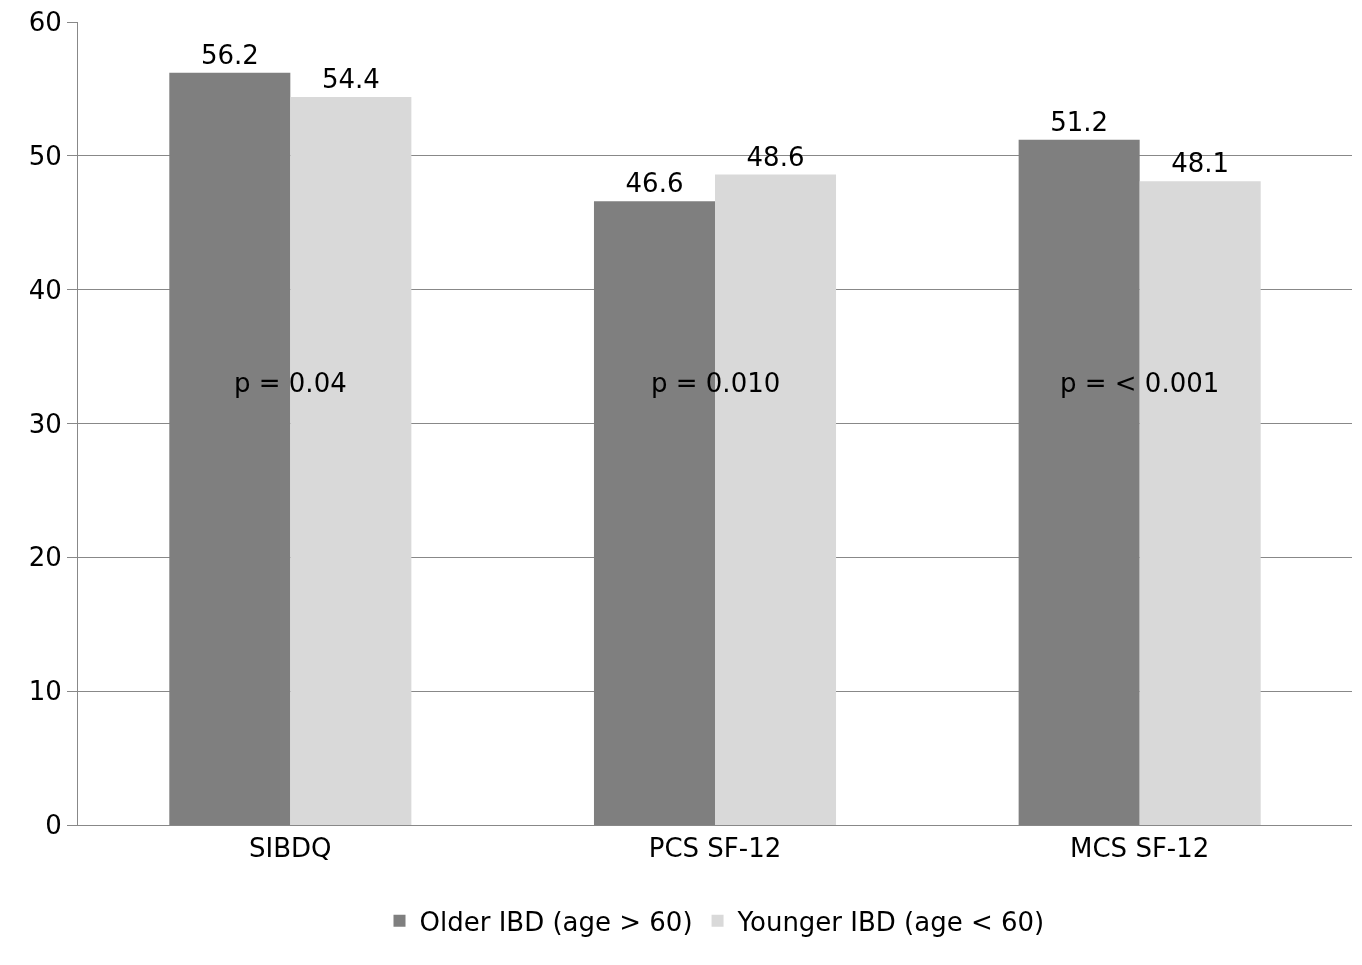 The width and height of the screenshot is (1362, 965). What do you see at coordinates (890, 921) in the screenshot?
I see `legend-label: Younger IBD (age < 60)` at bounding box center [890, 921].